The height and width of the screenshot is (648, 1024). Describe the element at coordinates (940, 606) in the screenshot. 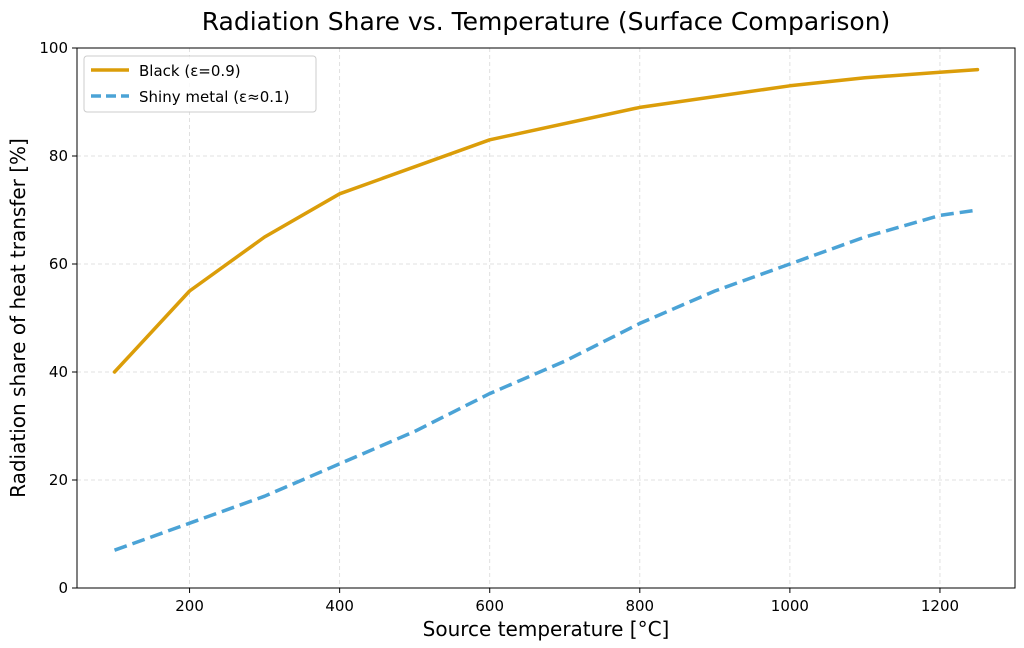

I see `x-tick-label: 1200` at that location.